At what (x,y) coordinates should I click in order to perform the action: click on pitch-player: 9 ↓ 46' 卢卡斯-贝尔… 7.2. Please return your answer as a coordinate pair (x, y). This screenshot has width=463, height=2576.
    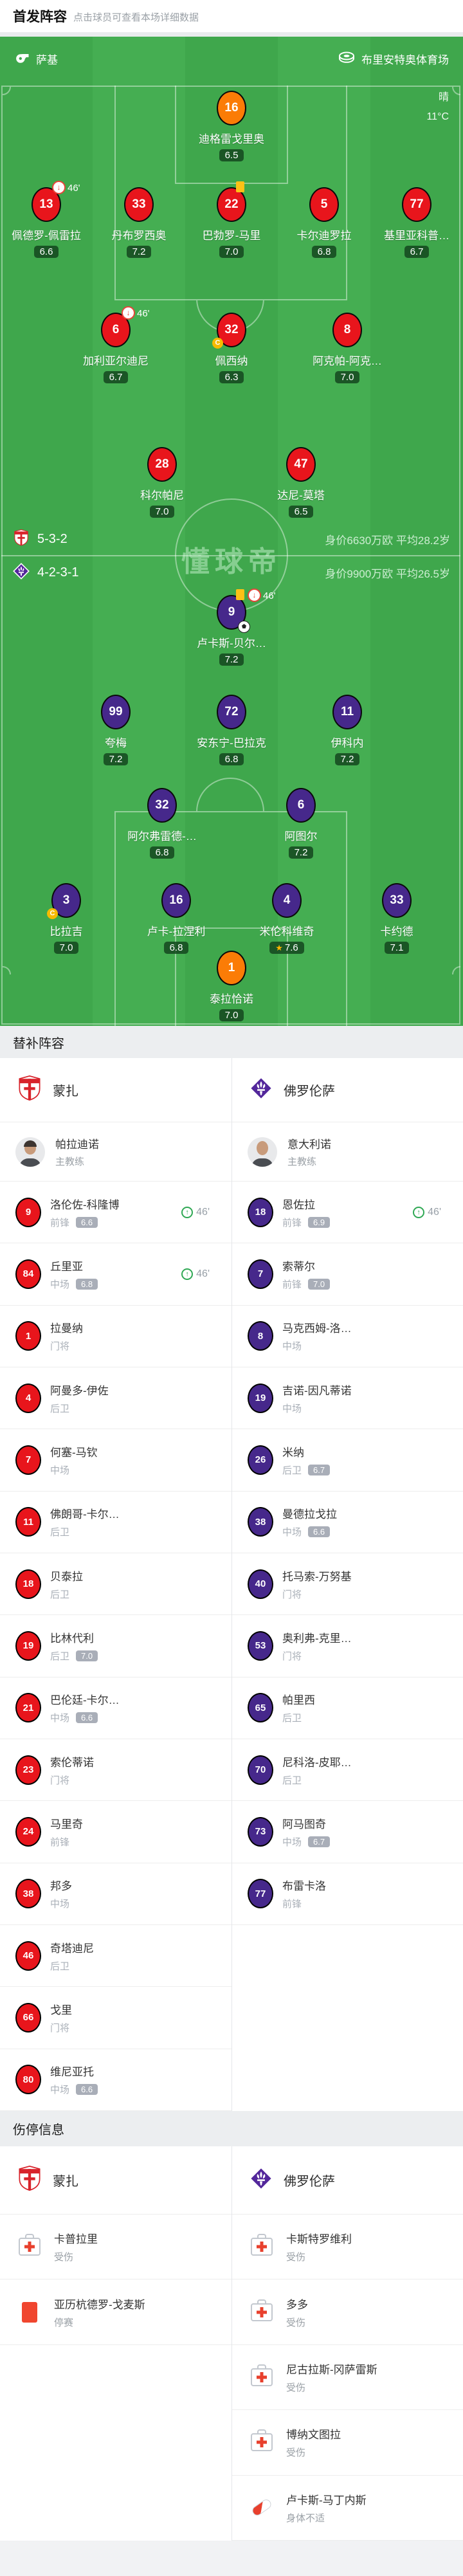
    Looking at the image, I should click on (235, 627).